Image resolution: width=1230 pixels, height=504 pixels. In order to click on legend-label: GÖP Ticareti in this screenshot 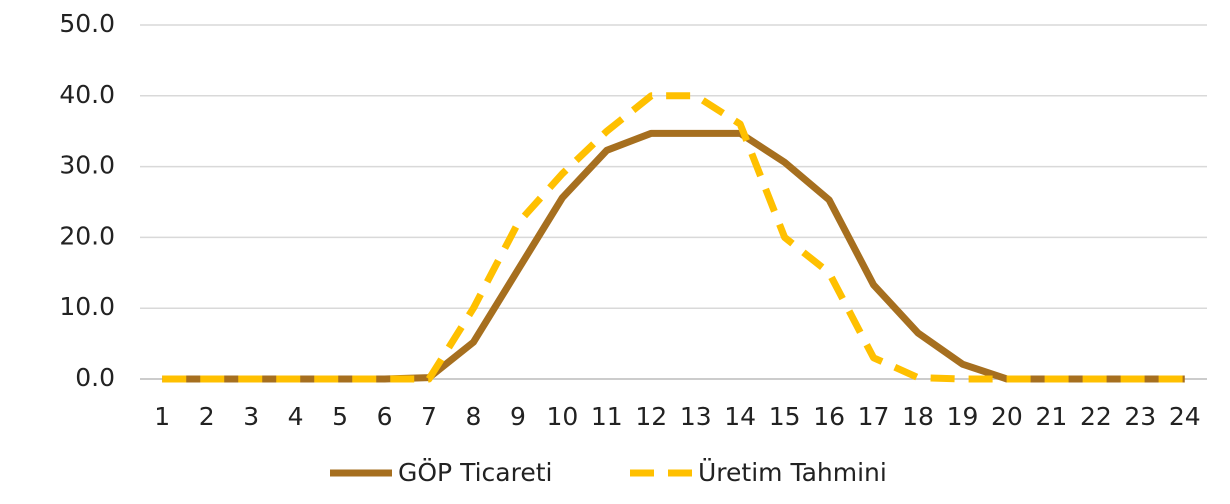, I will do `click(475, 472)`.